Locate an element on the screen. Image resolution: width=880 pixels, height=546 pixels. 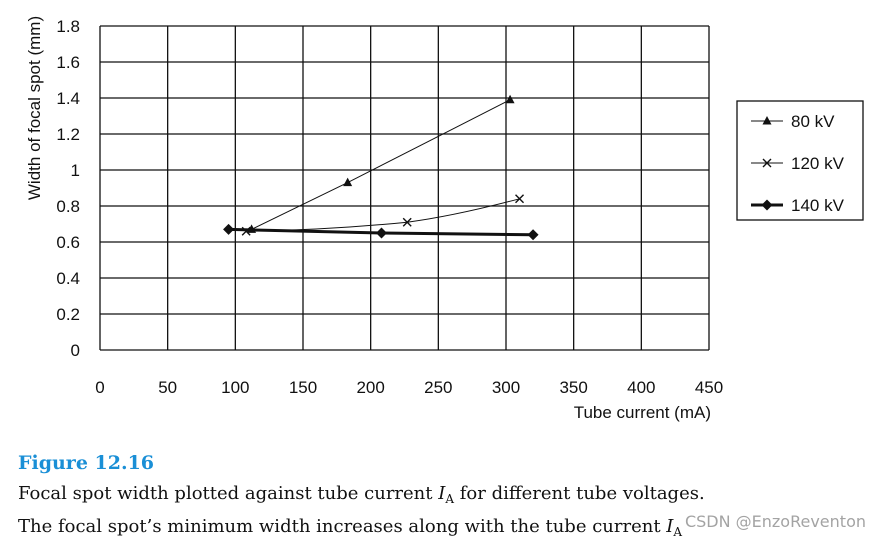
x-tick-label: 50 is located at coordinates (167, 387).